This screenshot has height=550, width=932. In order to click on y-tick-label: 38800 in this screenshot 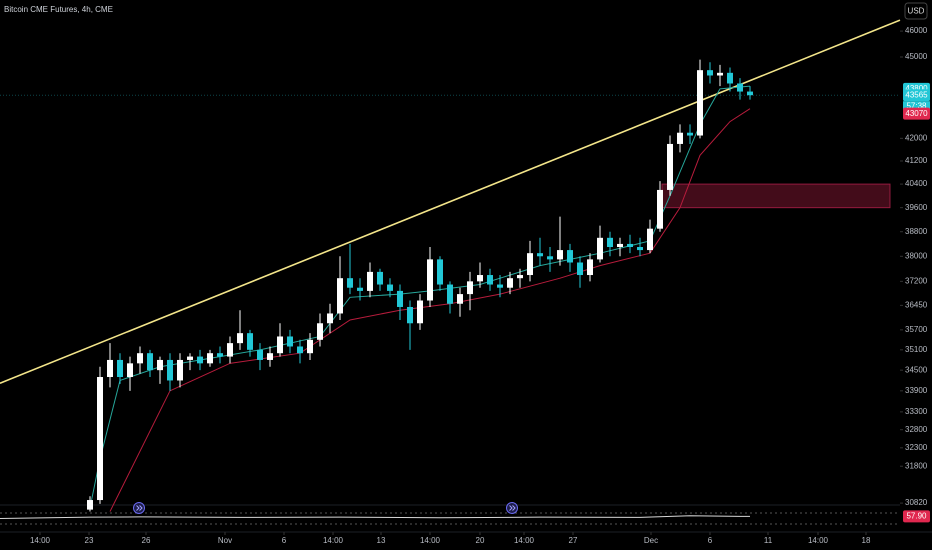, I will do `click(916, 231)`.